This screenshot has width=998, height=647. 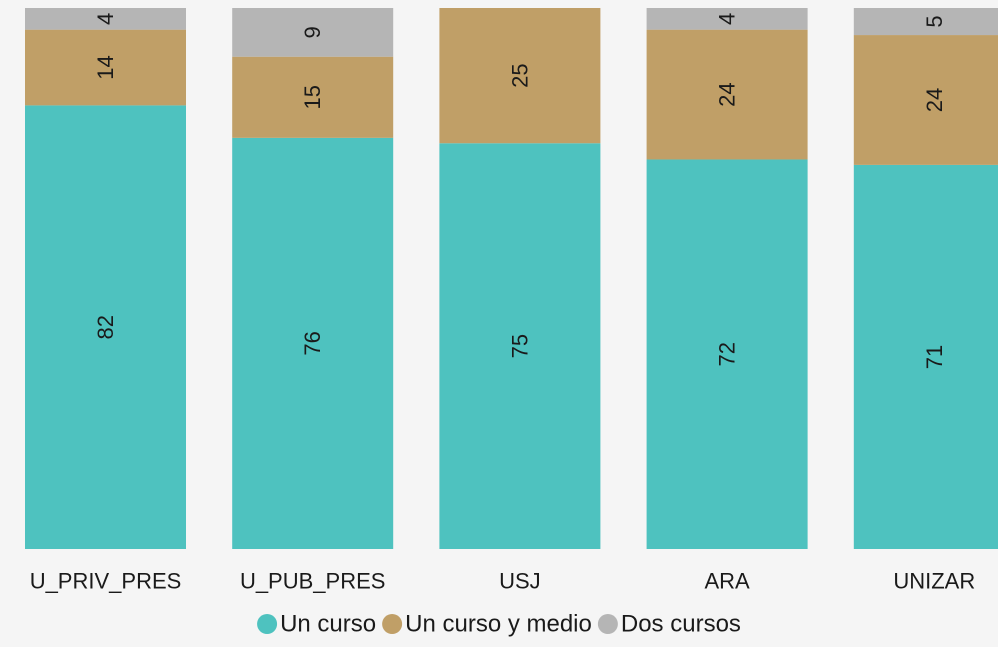 What do you see at coordinates (934, 581) in the screenshot?
I see `x-tick-label-unizar: UNIZAR` at bounding box center [934, 581].